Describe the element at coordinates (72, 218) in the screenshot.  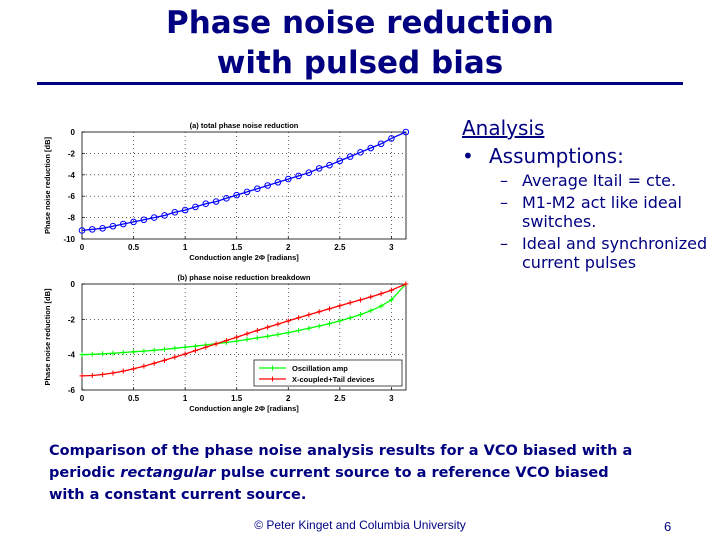
I see `y-tick-label: -8` at that location.